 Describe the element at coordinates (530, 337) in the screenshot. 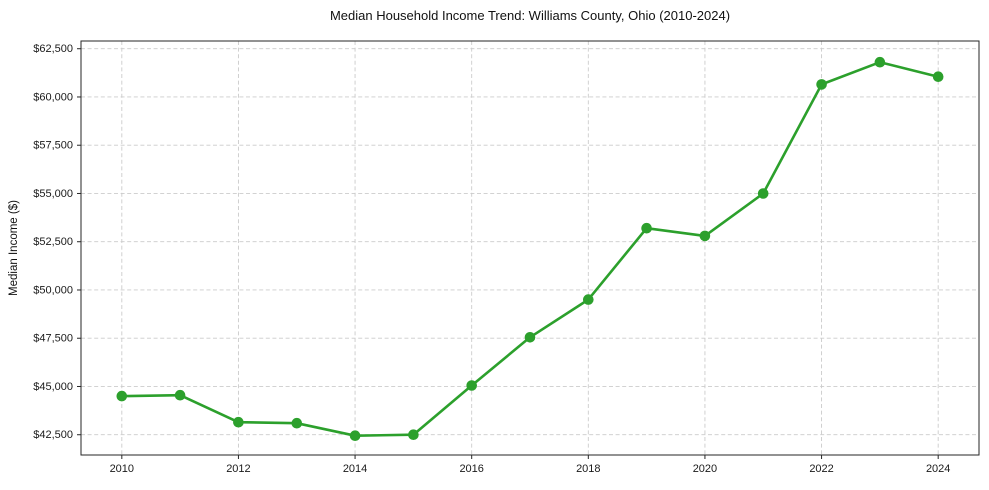

I see `data-point-2017` at that location.